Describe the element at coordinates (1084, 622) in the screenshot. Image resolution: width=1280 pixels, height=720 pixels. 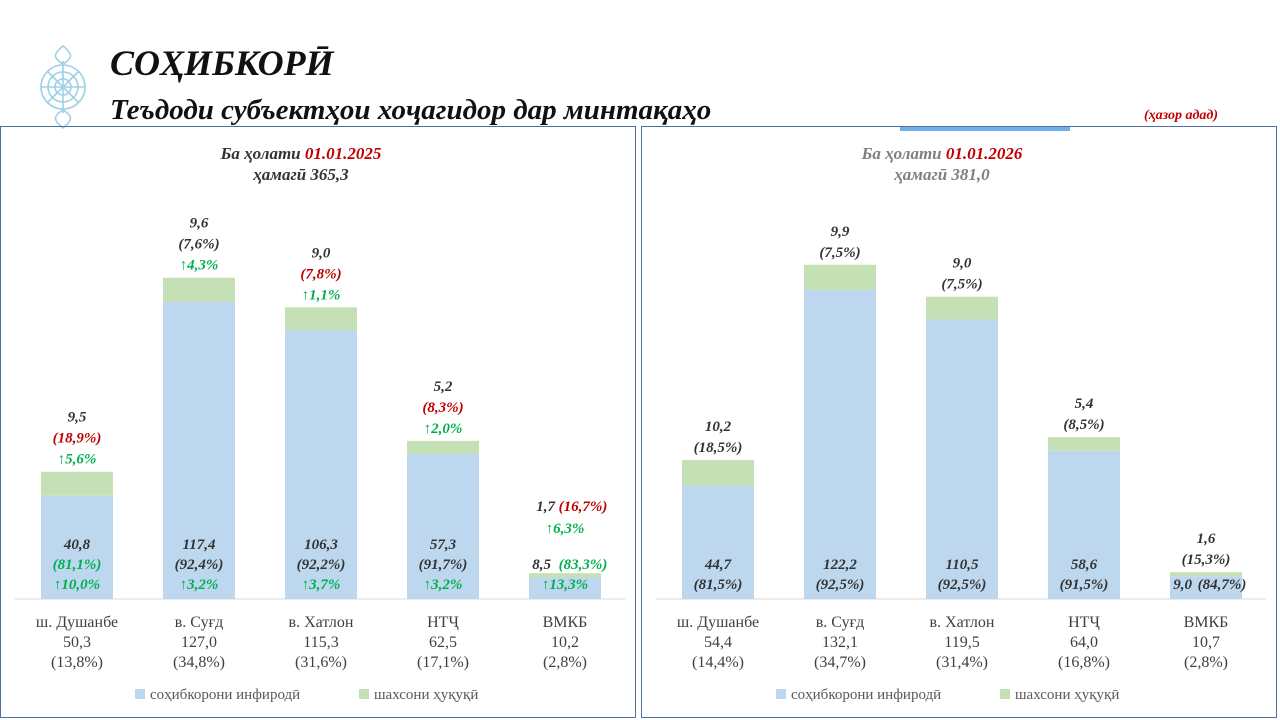
I see `category-label: НТҶ` at that location.